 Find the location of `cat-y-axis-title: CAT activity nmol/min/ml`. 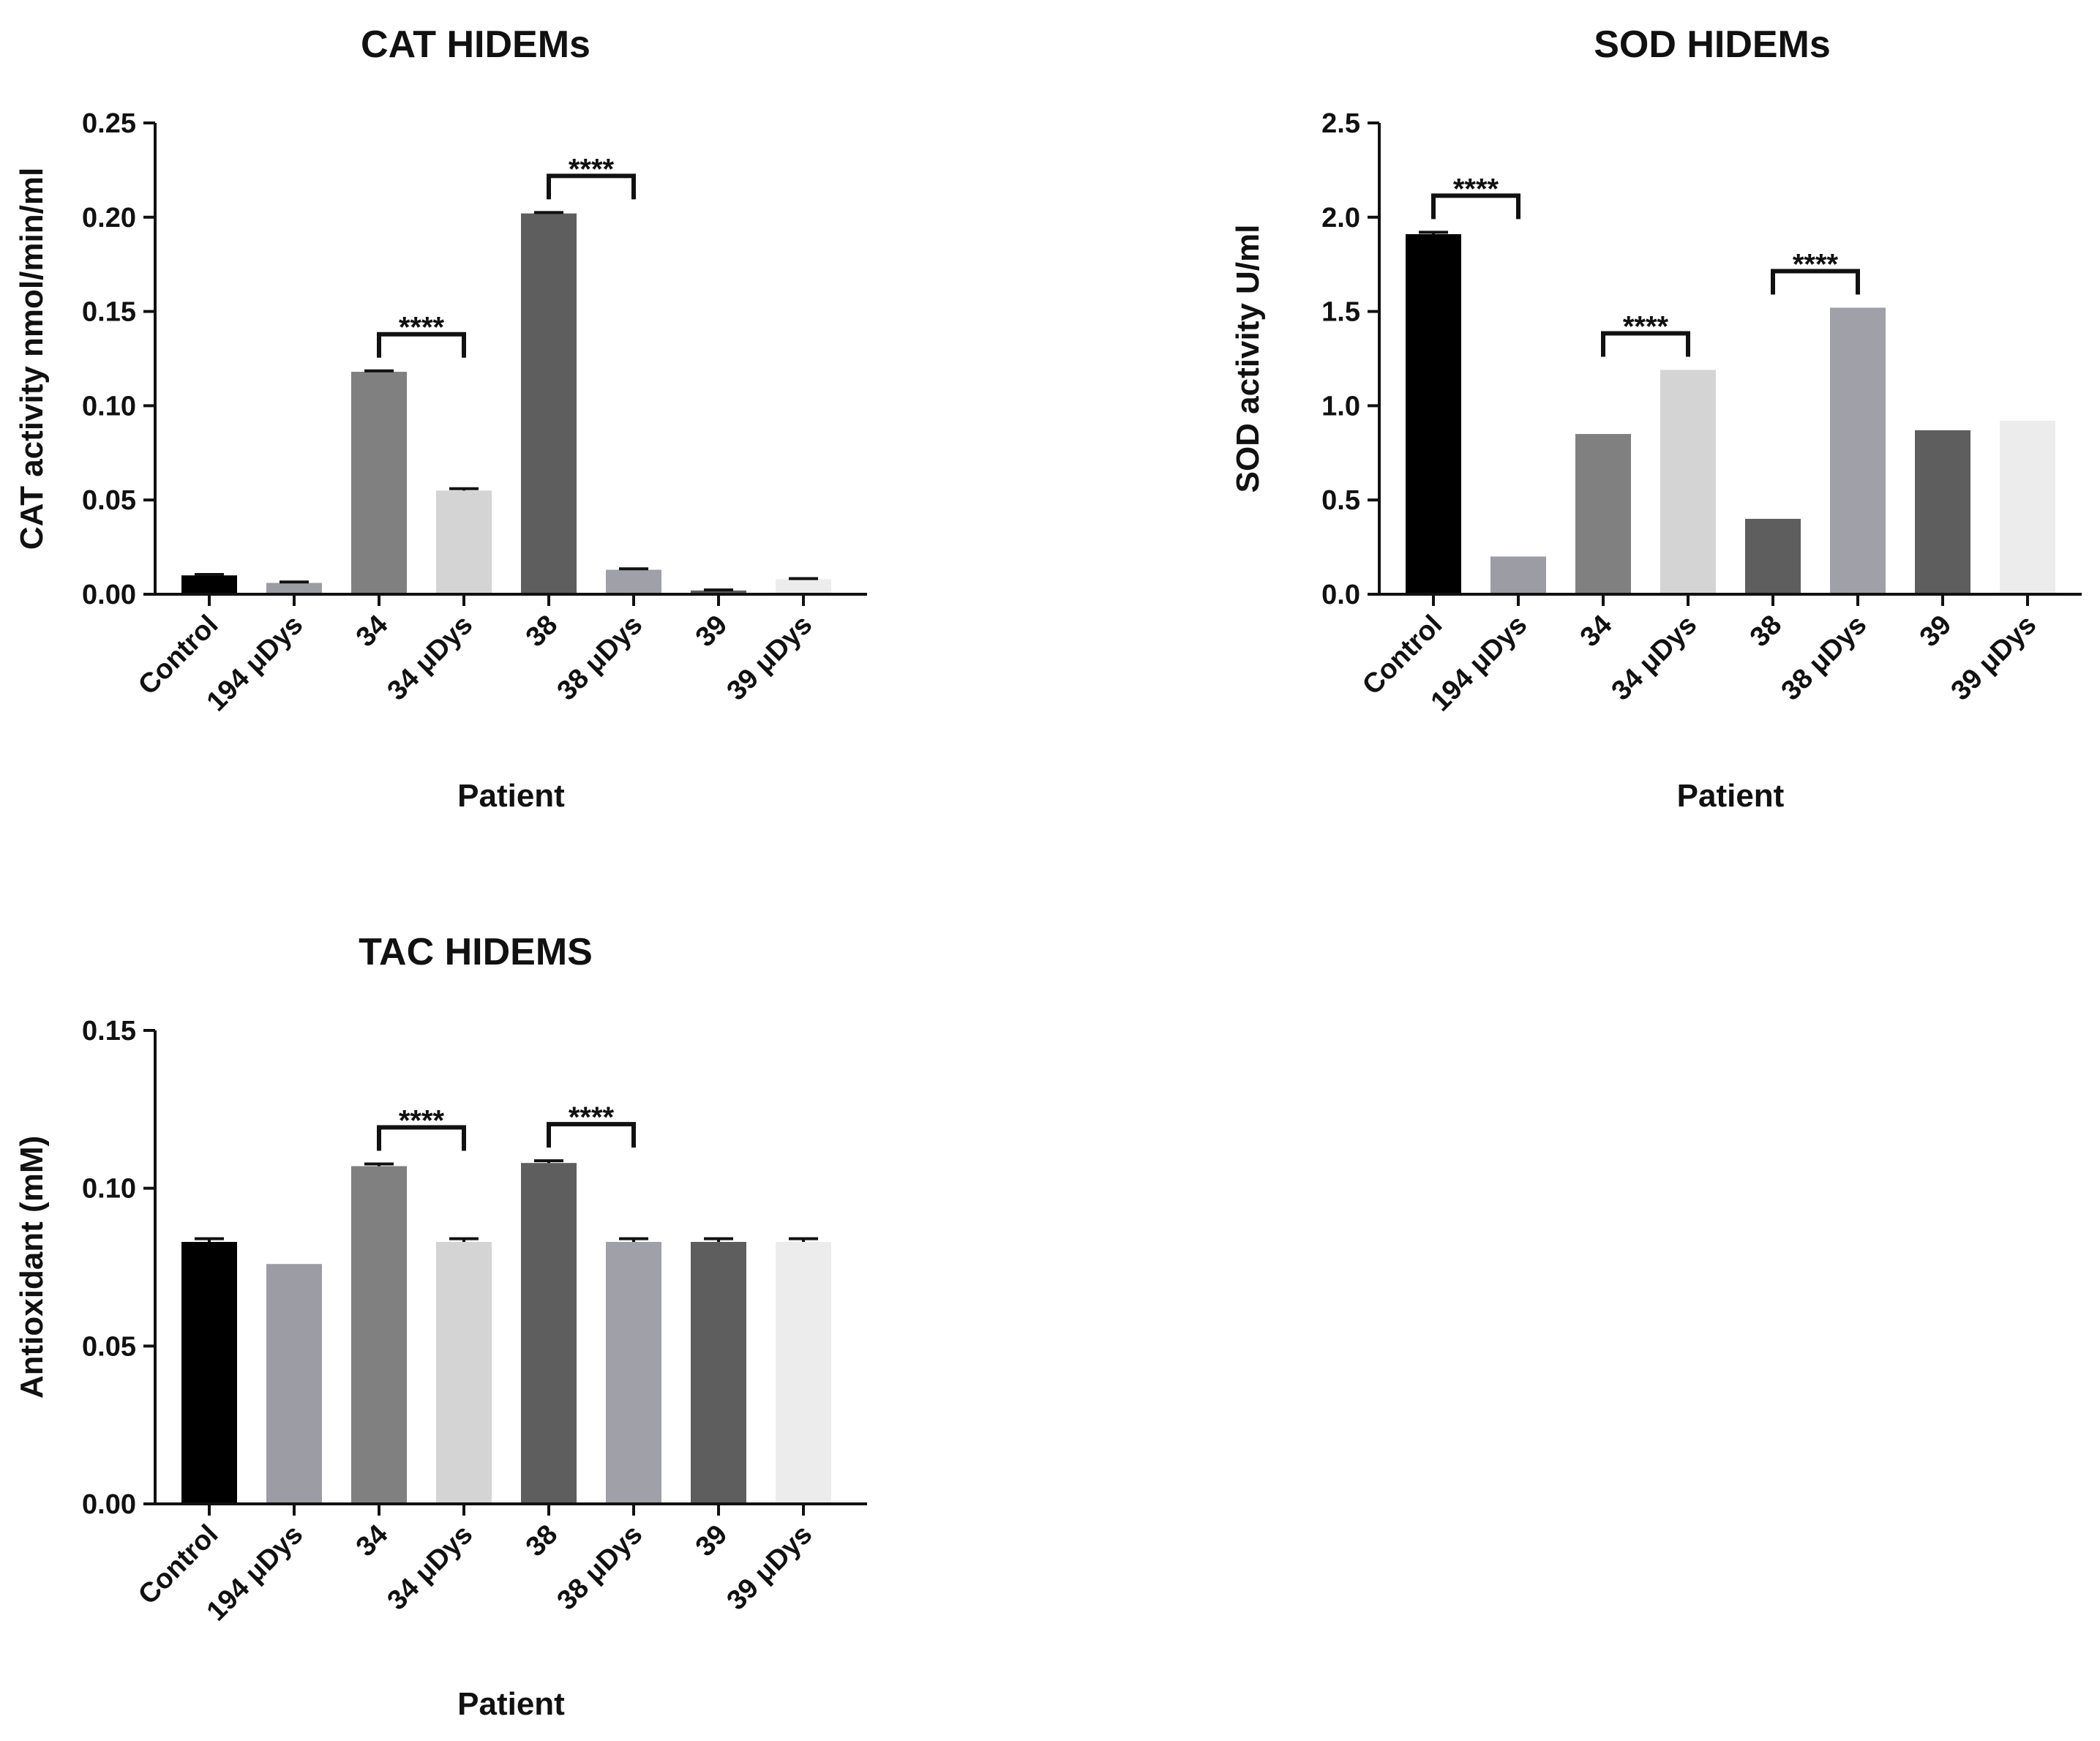

cat-y-axis-title: CAT activity nmol/min/ml is located at coordinates (32, 359).